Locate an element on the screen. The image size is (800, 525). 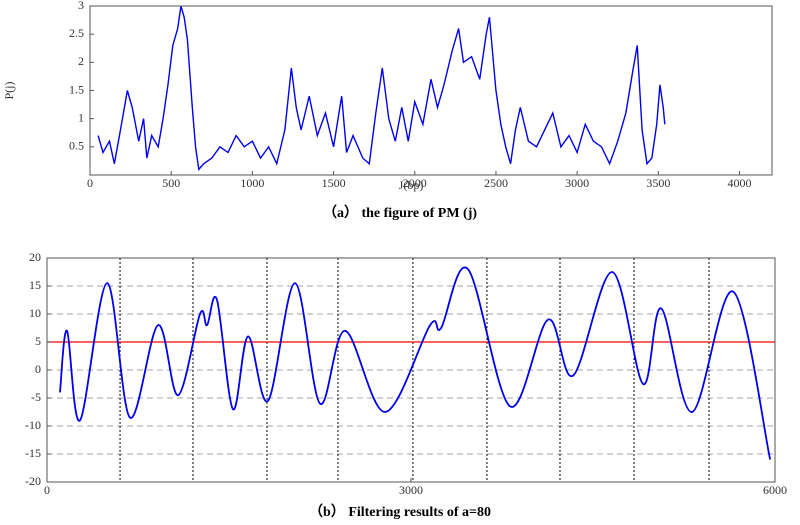
caption: （b） Filtering results of a=80 is located at coordinates (400, 512).